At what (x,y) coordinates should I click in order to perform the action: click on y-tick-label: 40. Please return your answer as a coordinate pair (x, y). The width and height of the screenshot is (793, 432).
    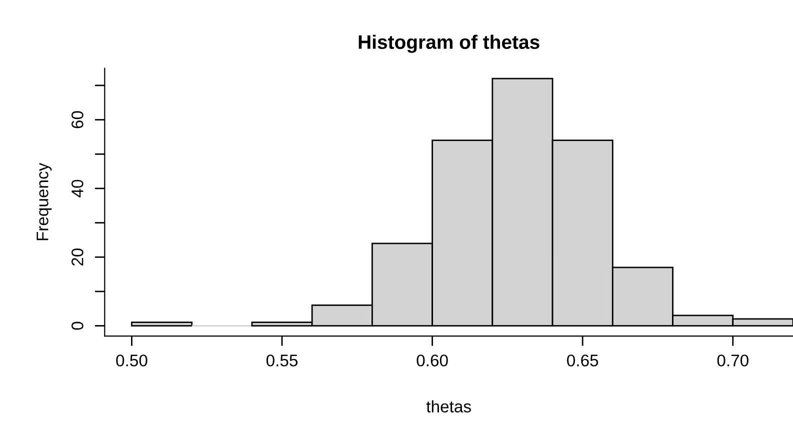
    Looking at the image, I should click on (78, 189).